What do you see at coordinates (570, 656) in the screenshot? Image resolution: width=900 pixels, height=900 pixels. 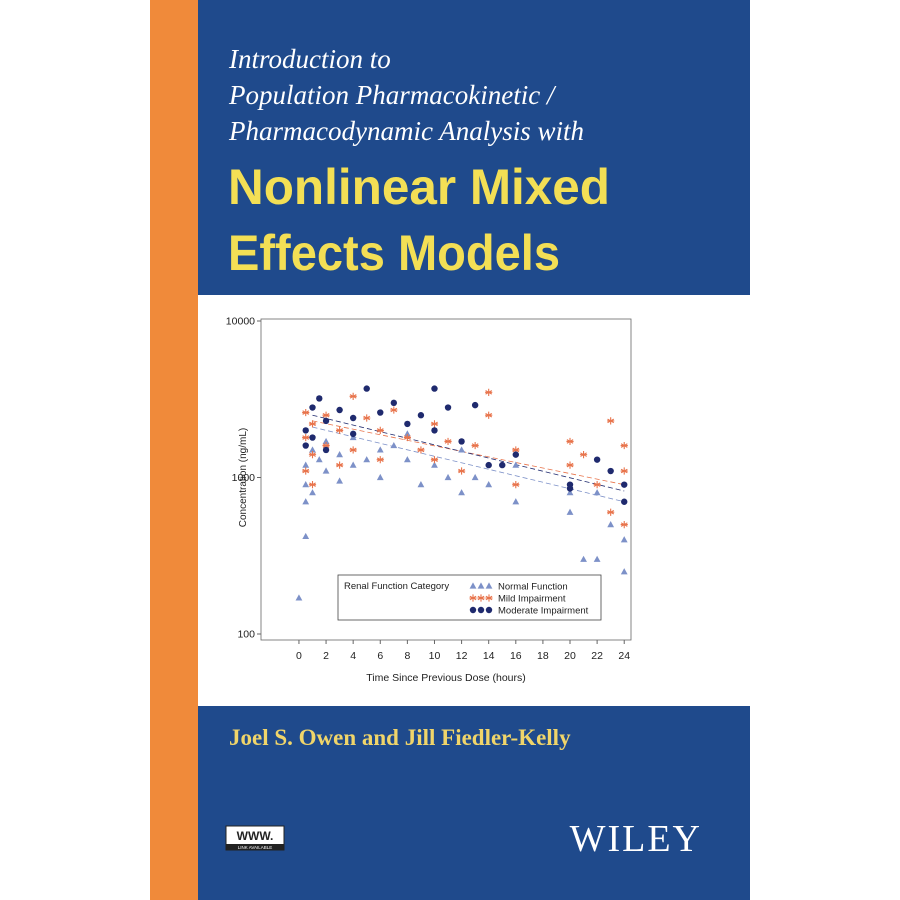 I see `x-tick-label: 20` at bounding box center [570, 656].